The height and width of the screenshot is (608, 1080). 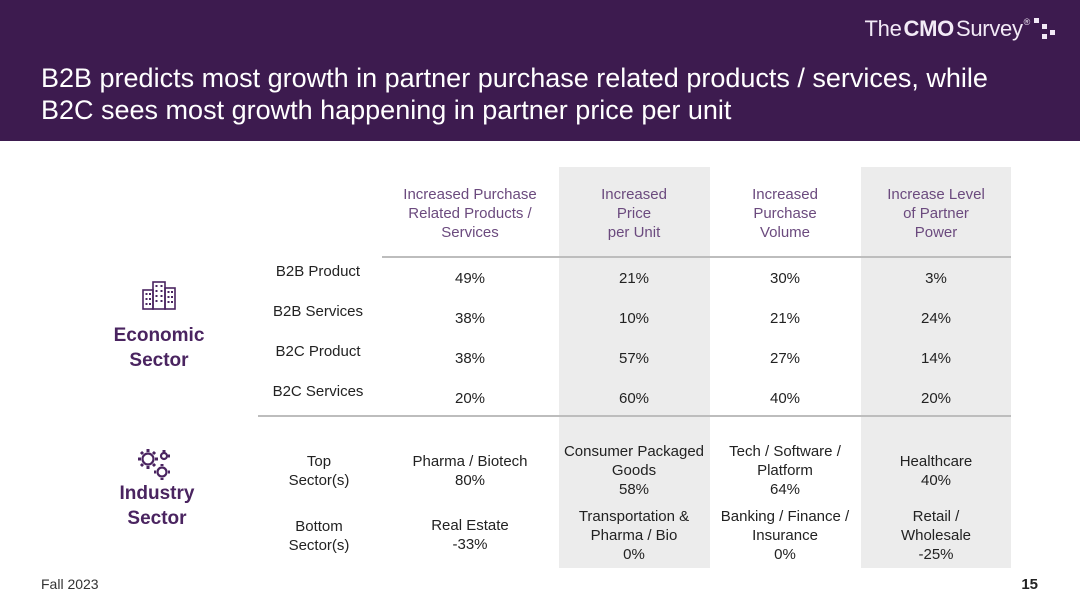 I want to click on industry-sector-label: Industry Sector, so click(x=157, y=506).